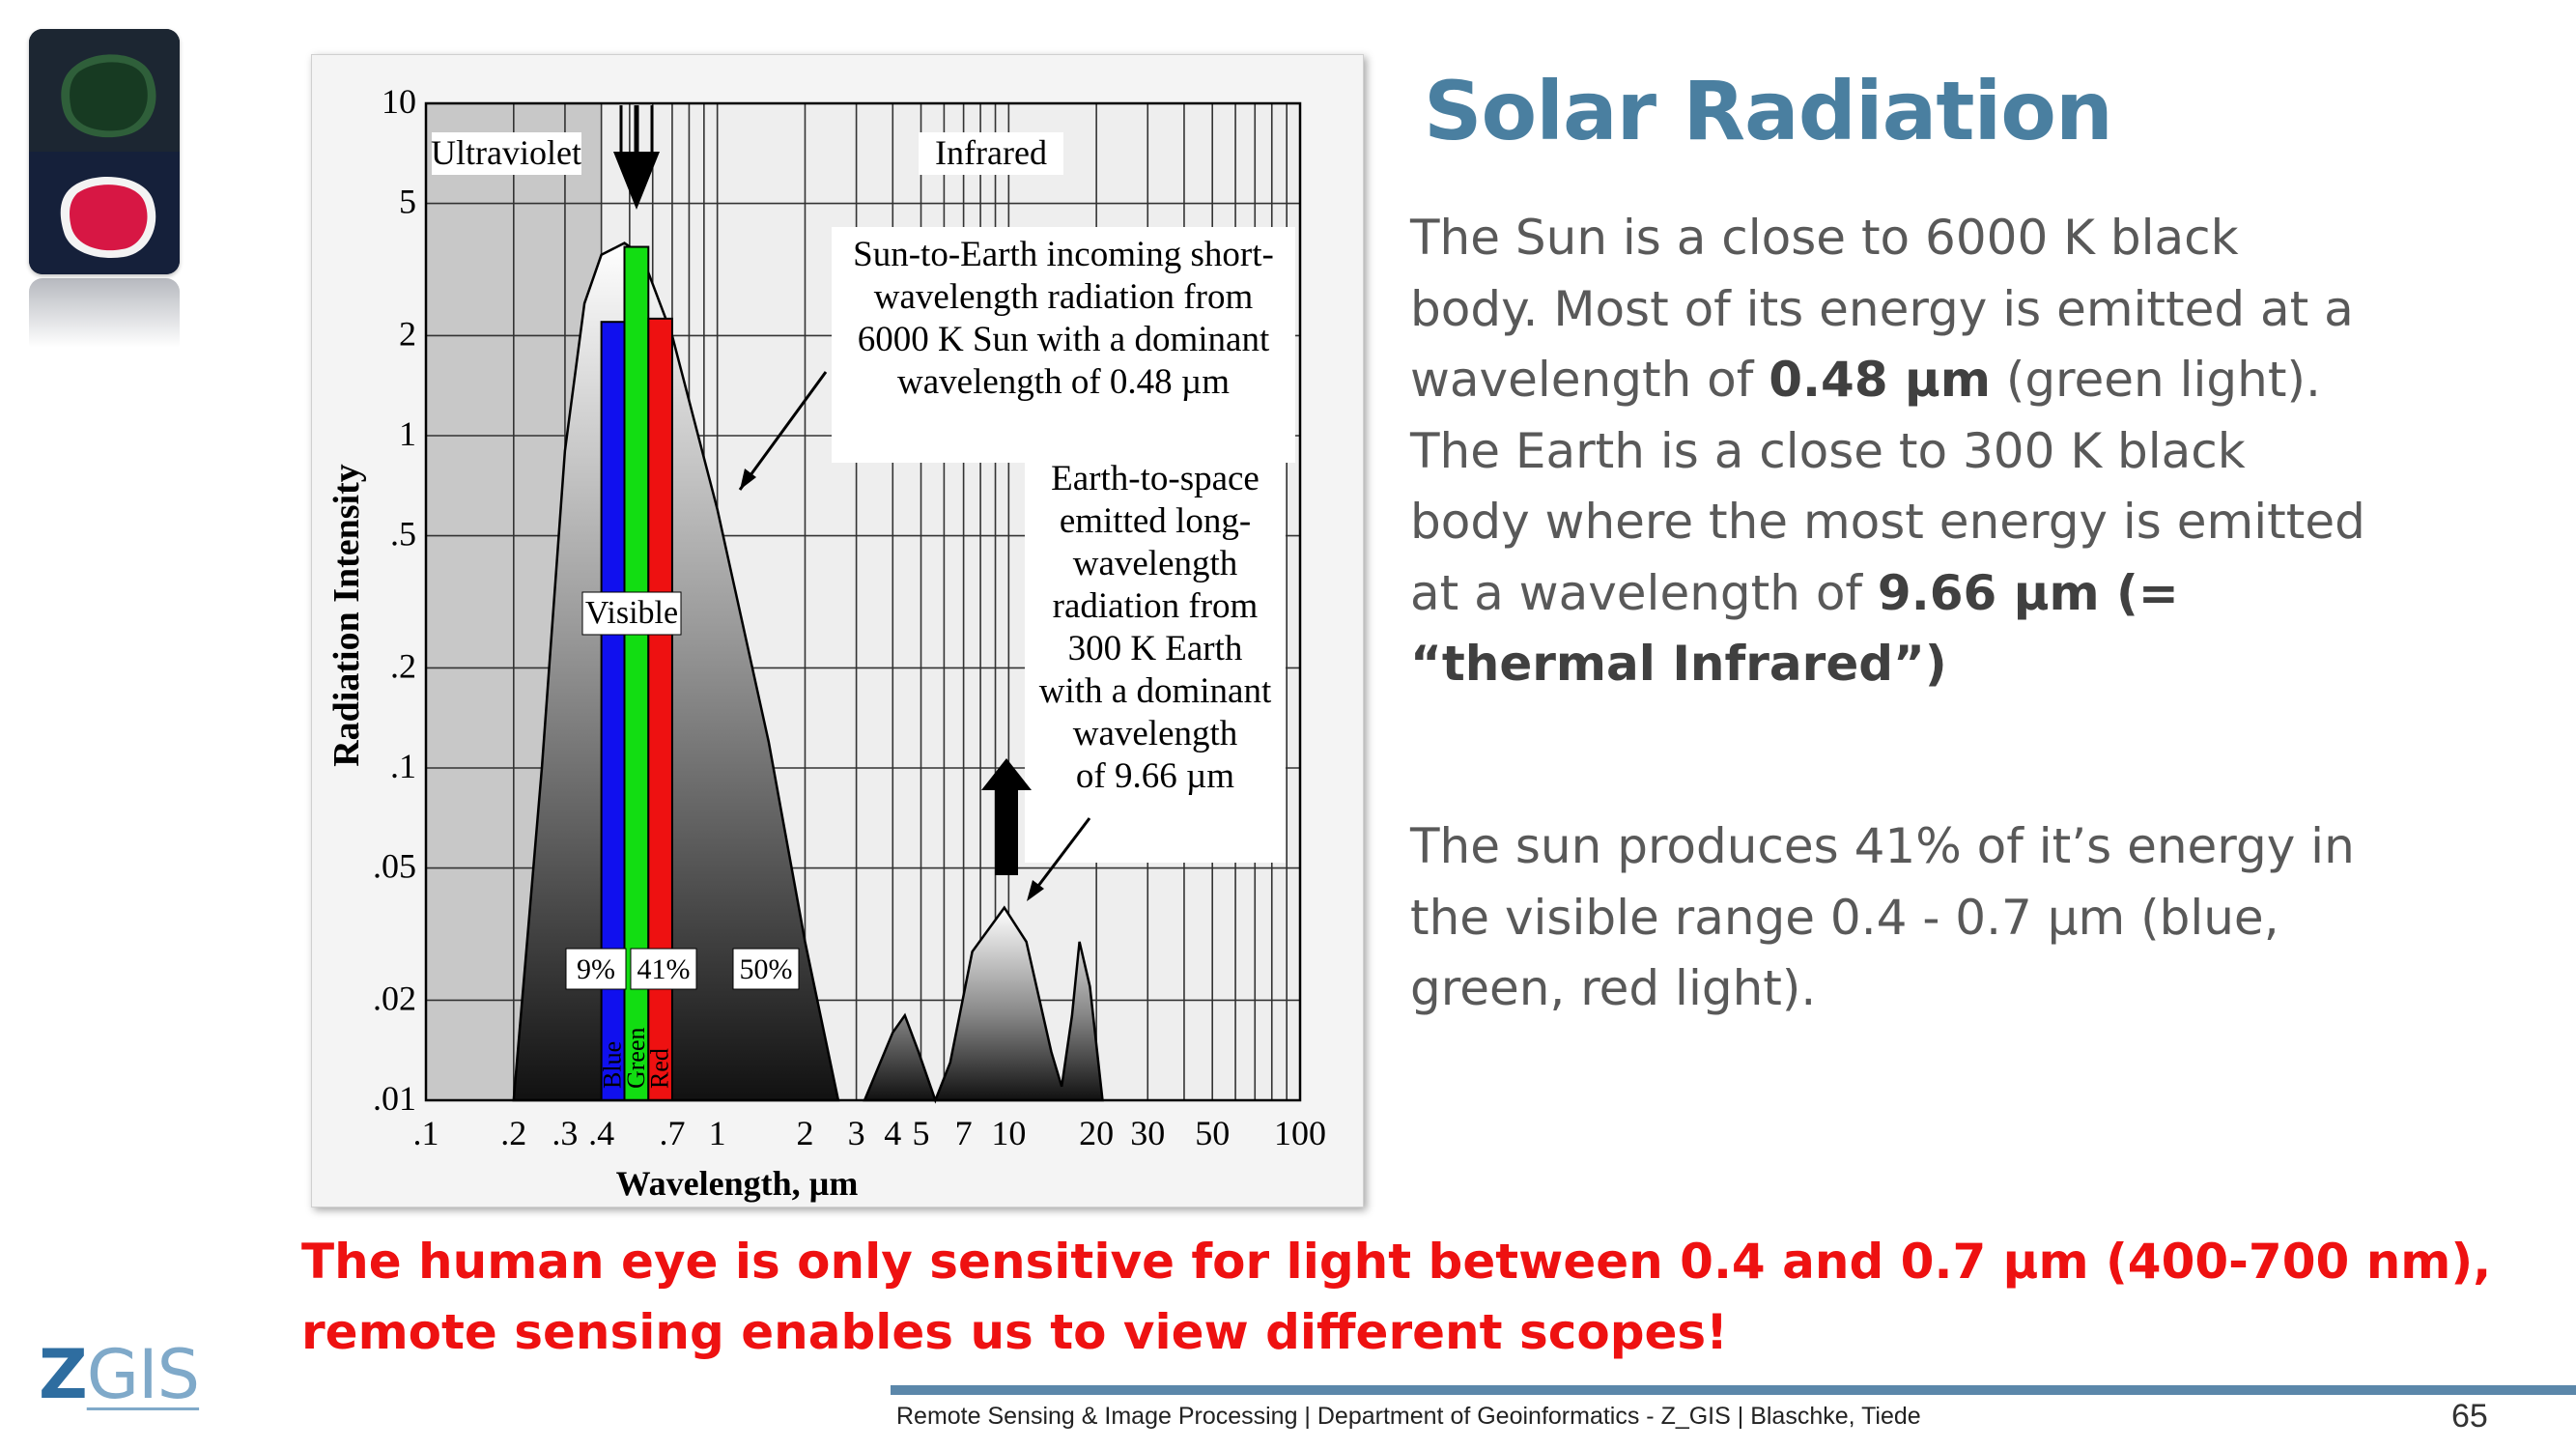  What do you see at coordinates (1156, 606) in the screenshot?
I see `earth-annotation-line: radiation from` at bounding box center [1156, 606].